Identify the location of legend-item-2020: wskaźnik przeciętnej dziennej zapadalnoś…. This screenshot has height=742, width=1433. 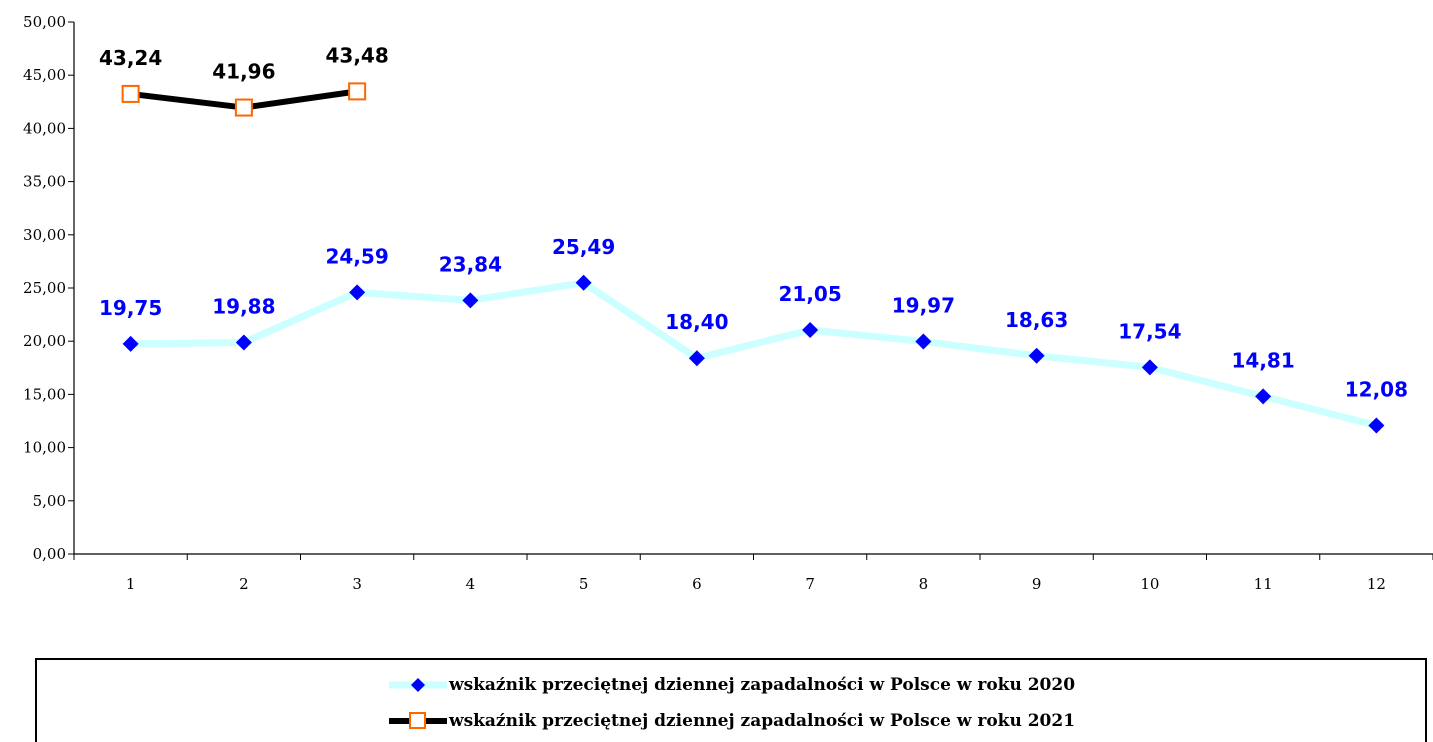
(731, 685).